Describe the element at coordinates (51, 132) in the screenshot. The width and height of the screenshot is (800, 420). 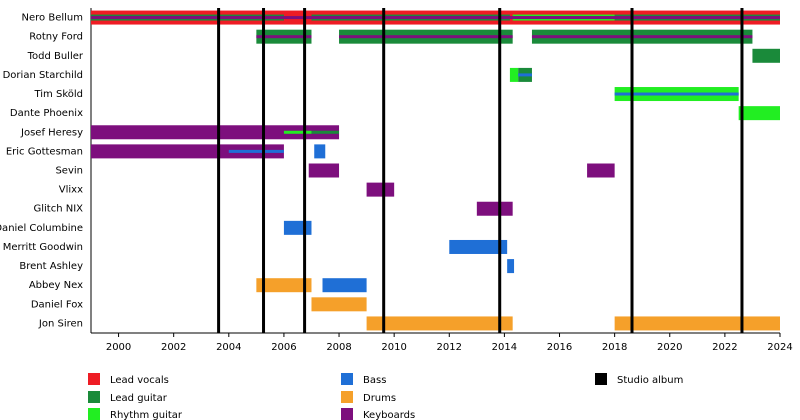
I see `member-name: Josef Heresy` at that location.